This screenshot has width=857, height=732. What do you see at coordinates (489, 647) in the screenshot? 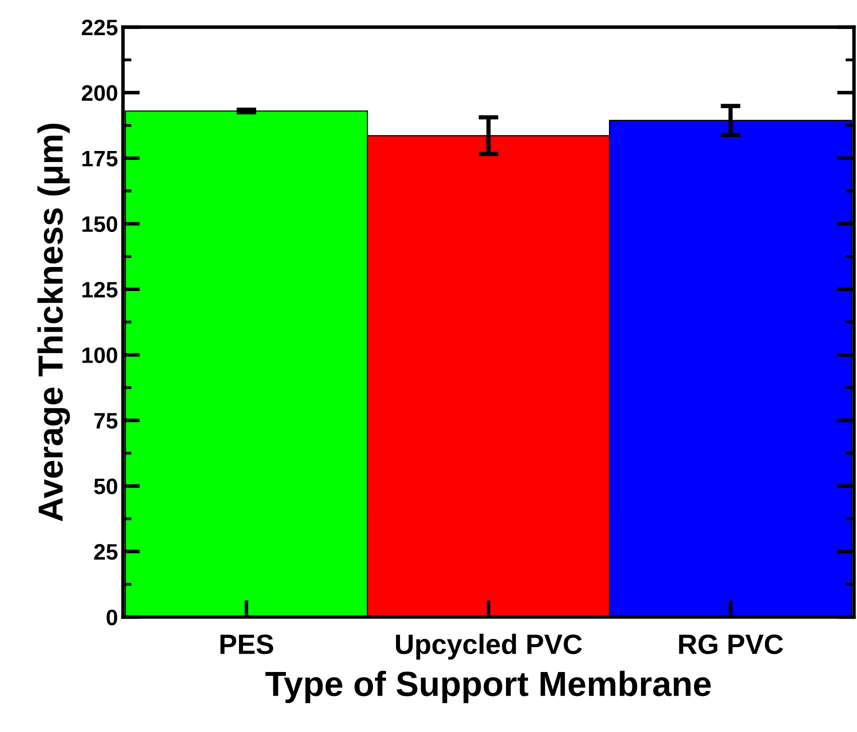
I see `x-tick-label: Upcycled PVC` at bounding box center [489, 647].